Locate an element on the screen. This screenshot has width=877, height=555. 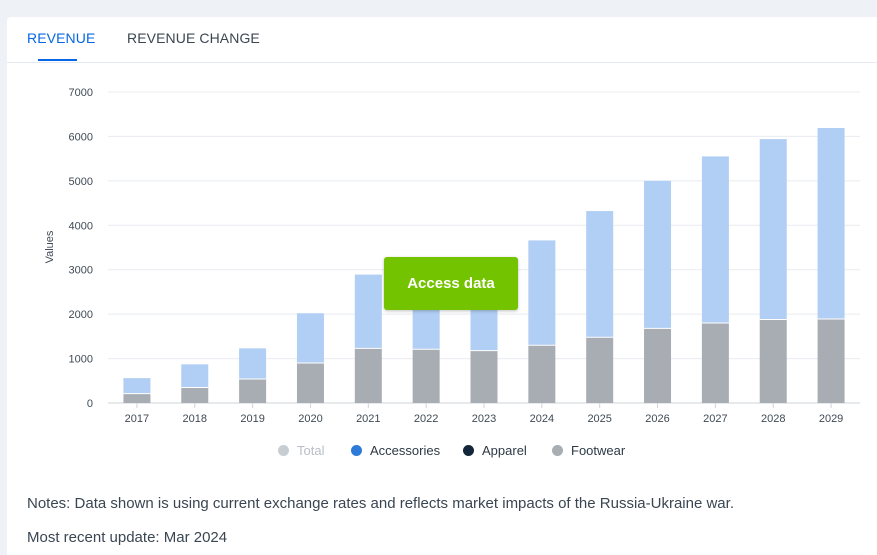
y-tick-label: 5000 is located at coordinates (81, 182).